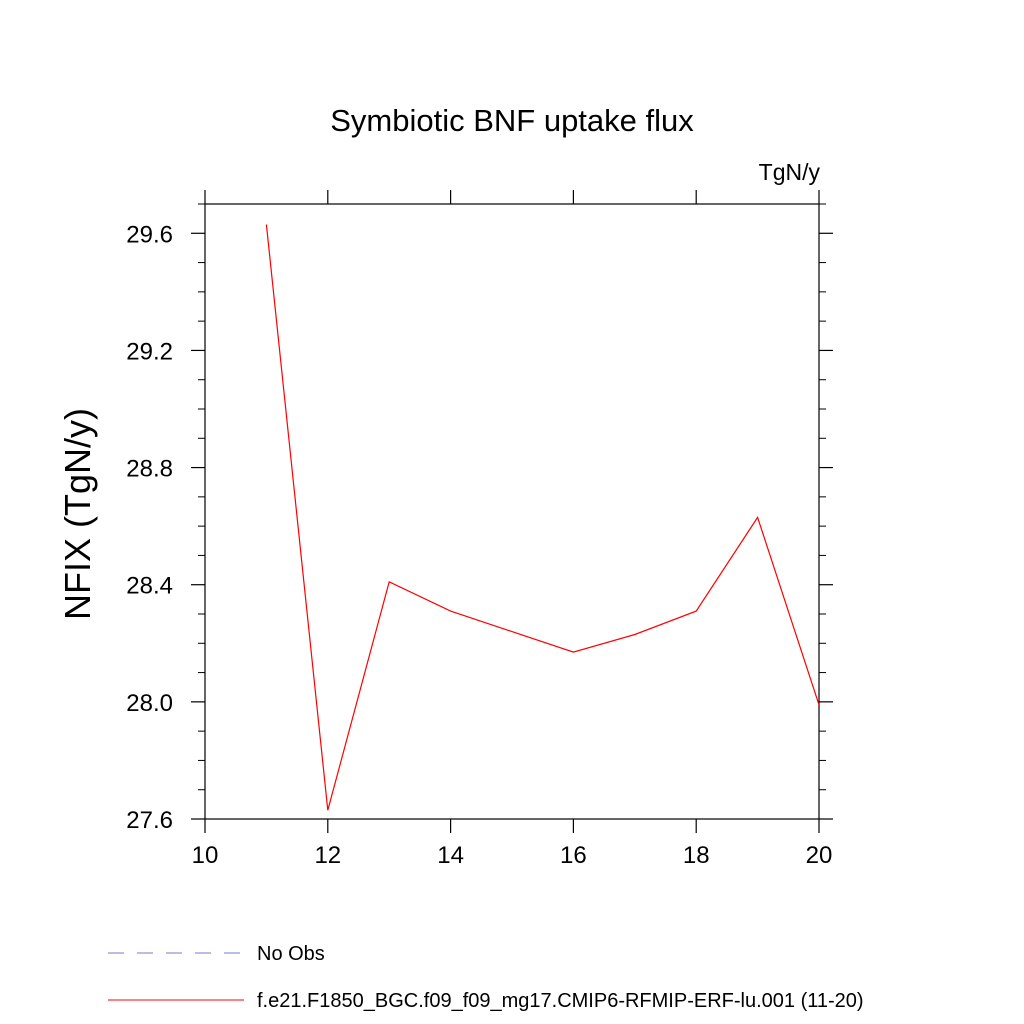 This screenshot has width=1024, height=1024. What do you see at coordinates (327, 855) in the screenshot?
I see `x-tick-label: 12` at bounding box center [327, 855].